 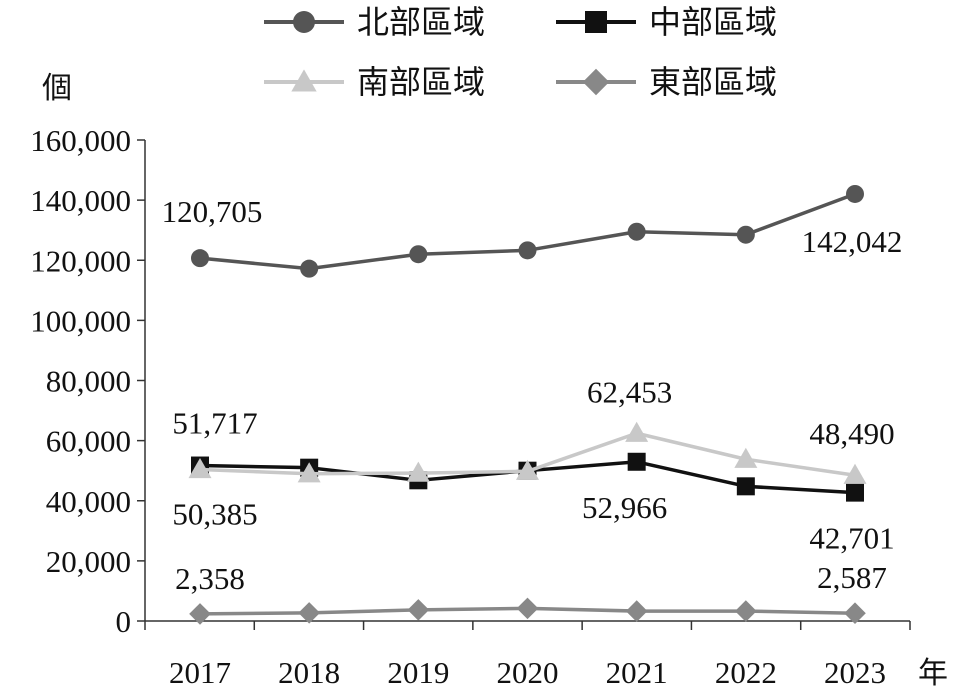 What do you see at coordinates (851, 538) in the screenshot?
I see `data-label: 42,701` at bounding box center [851, 538].